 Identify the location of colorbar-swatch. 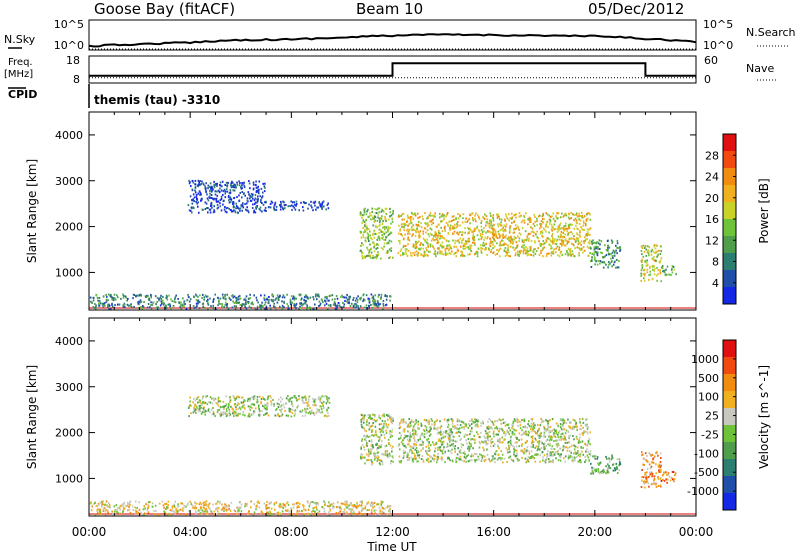
(729, 159).